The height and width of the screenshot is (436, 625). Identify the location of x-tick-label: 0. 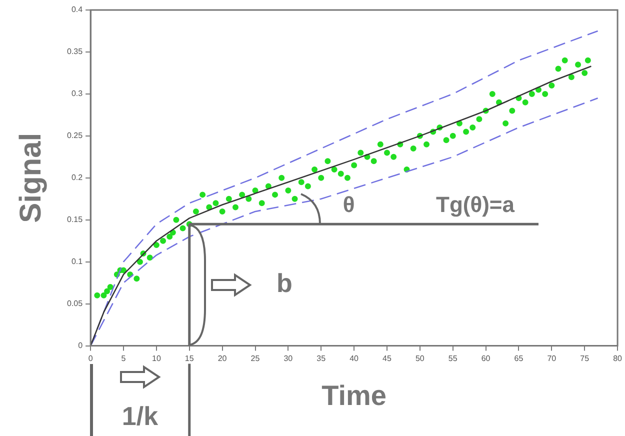
(91, 358).